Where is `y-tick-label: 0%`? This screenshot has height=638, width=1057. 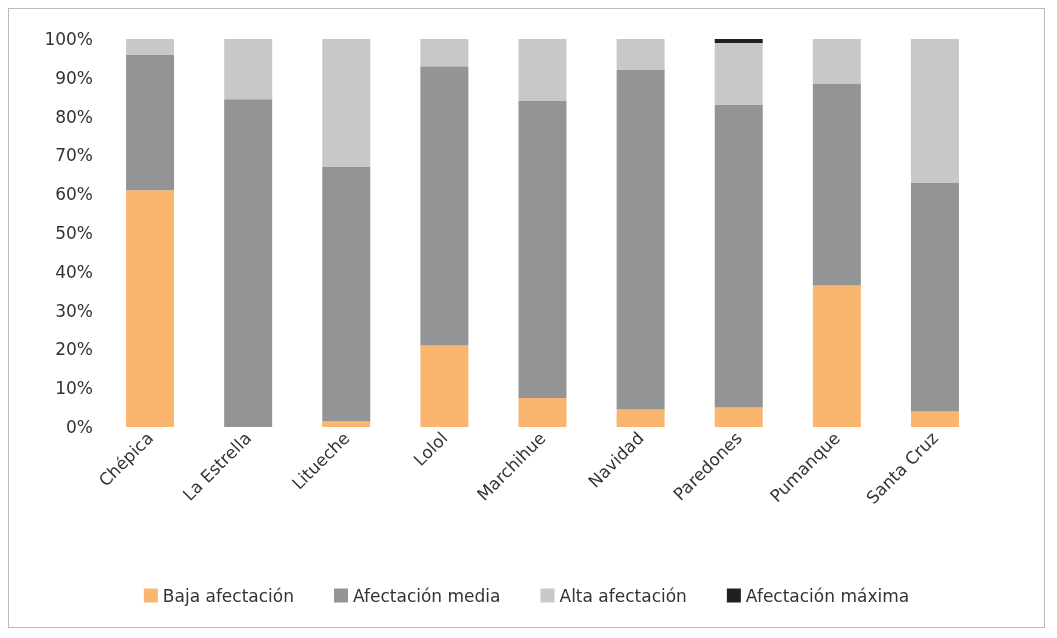
y-tick-label: 0% is located at coordinates (79, 427).